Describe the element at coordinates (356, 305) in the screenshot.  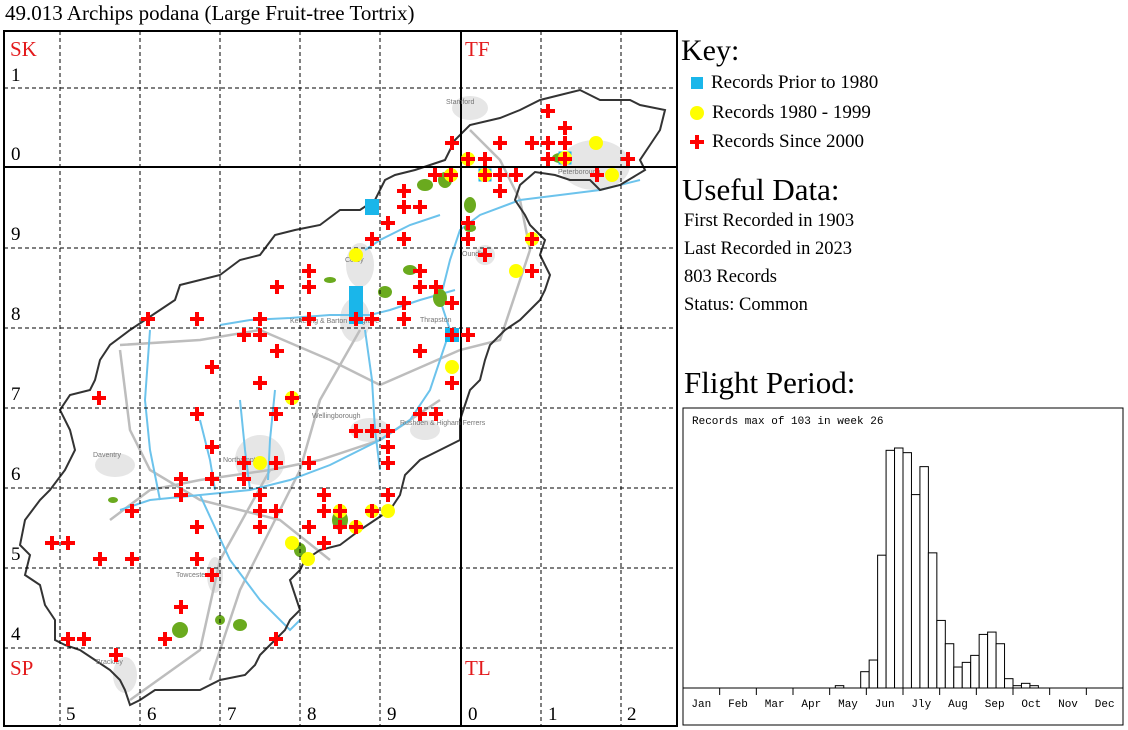
I see `record-marker-prior-1980` at that location.